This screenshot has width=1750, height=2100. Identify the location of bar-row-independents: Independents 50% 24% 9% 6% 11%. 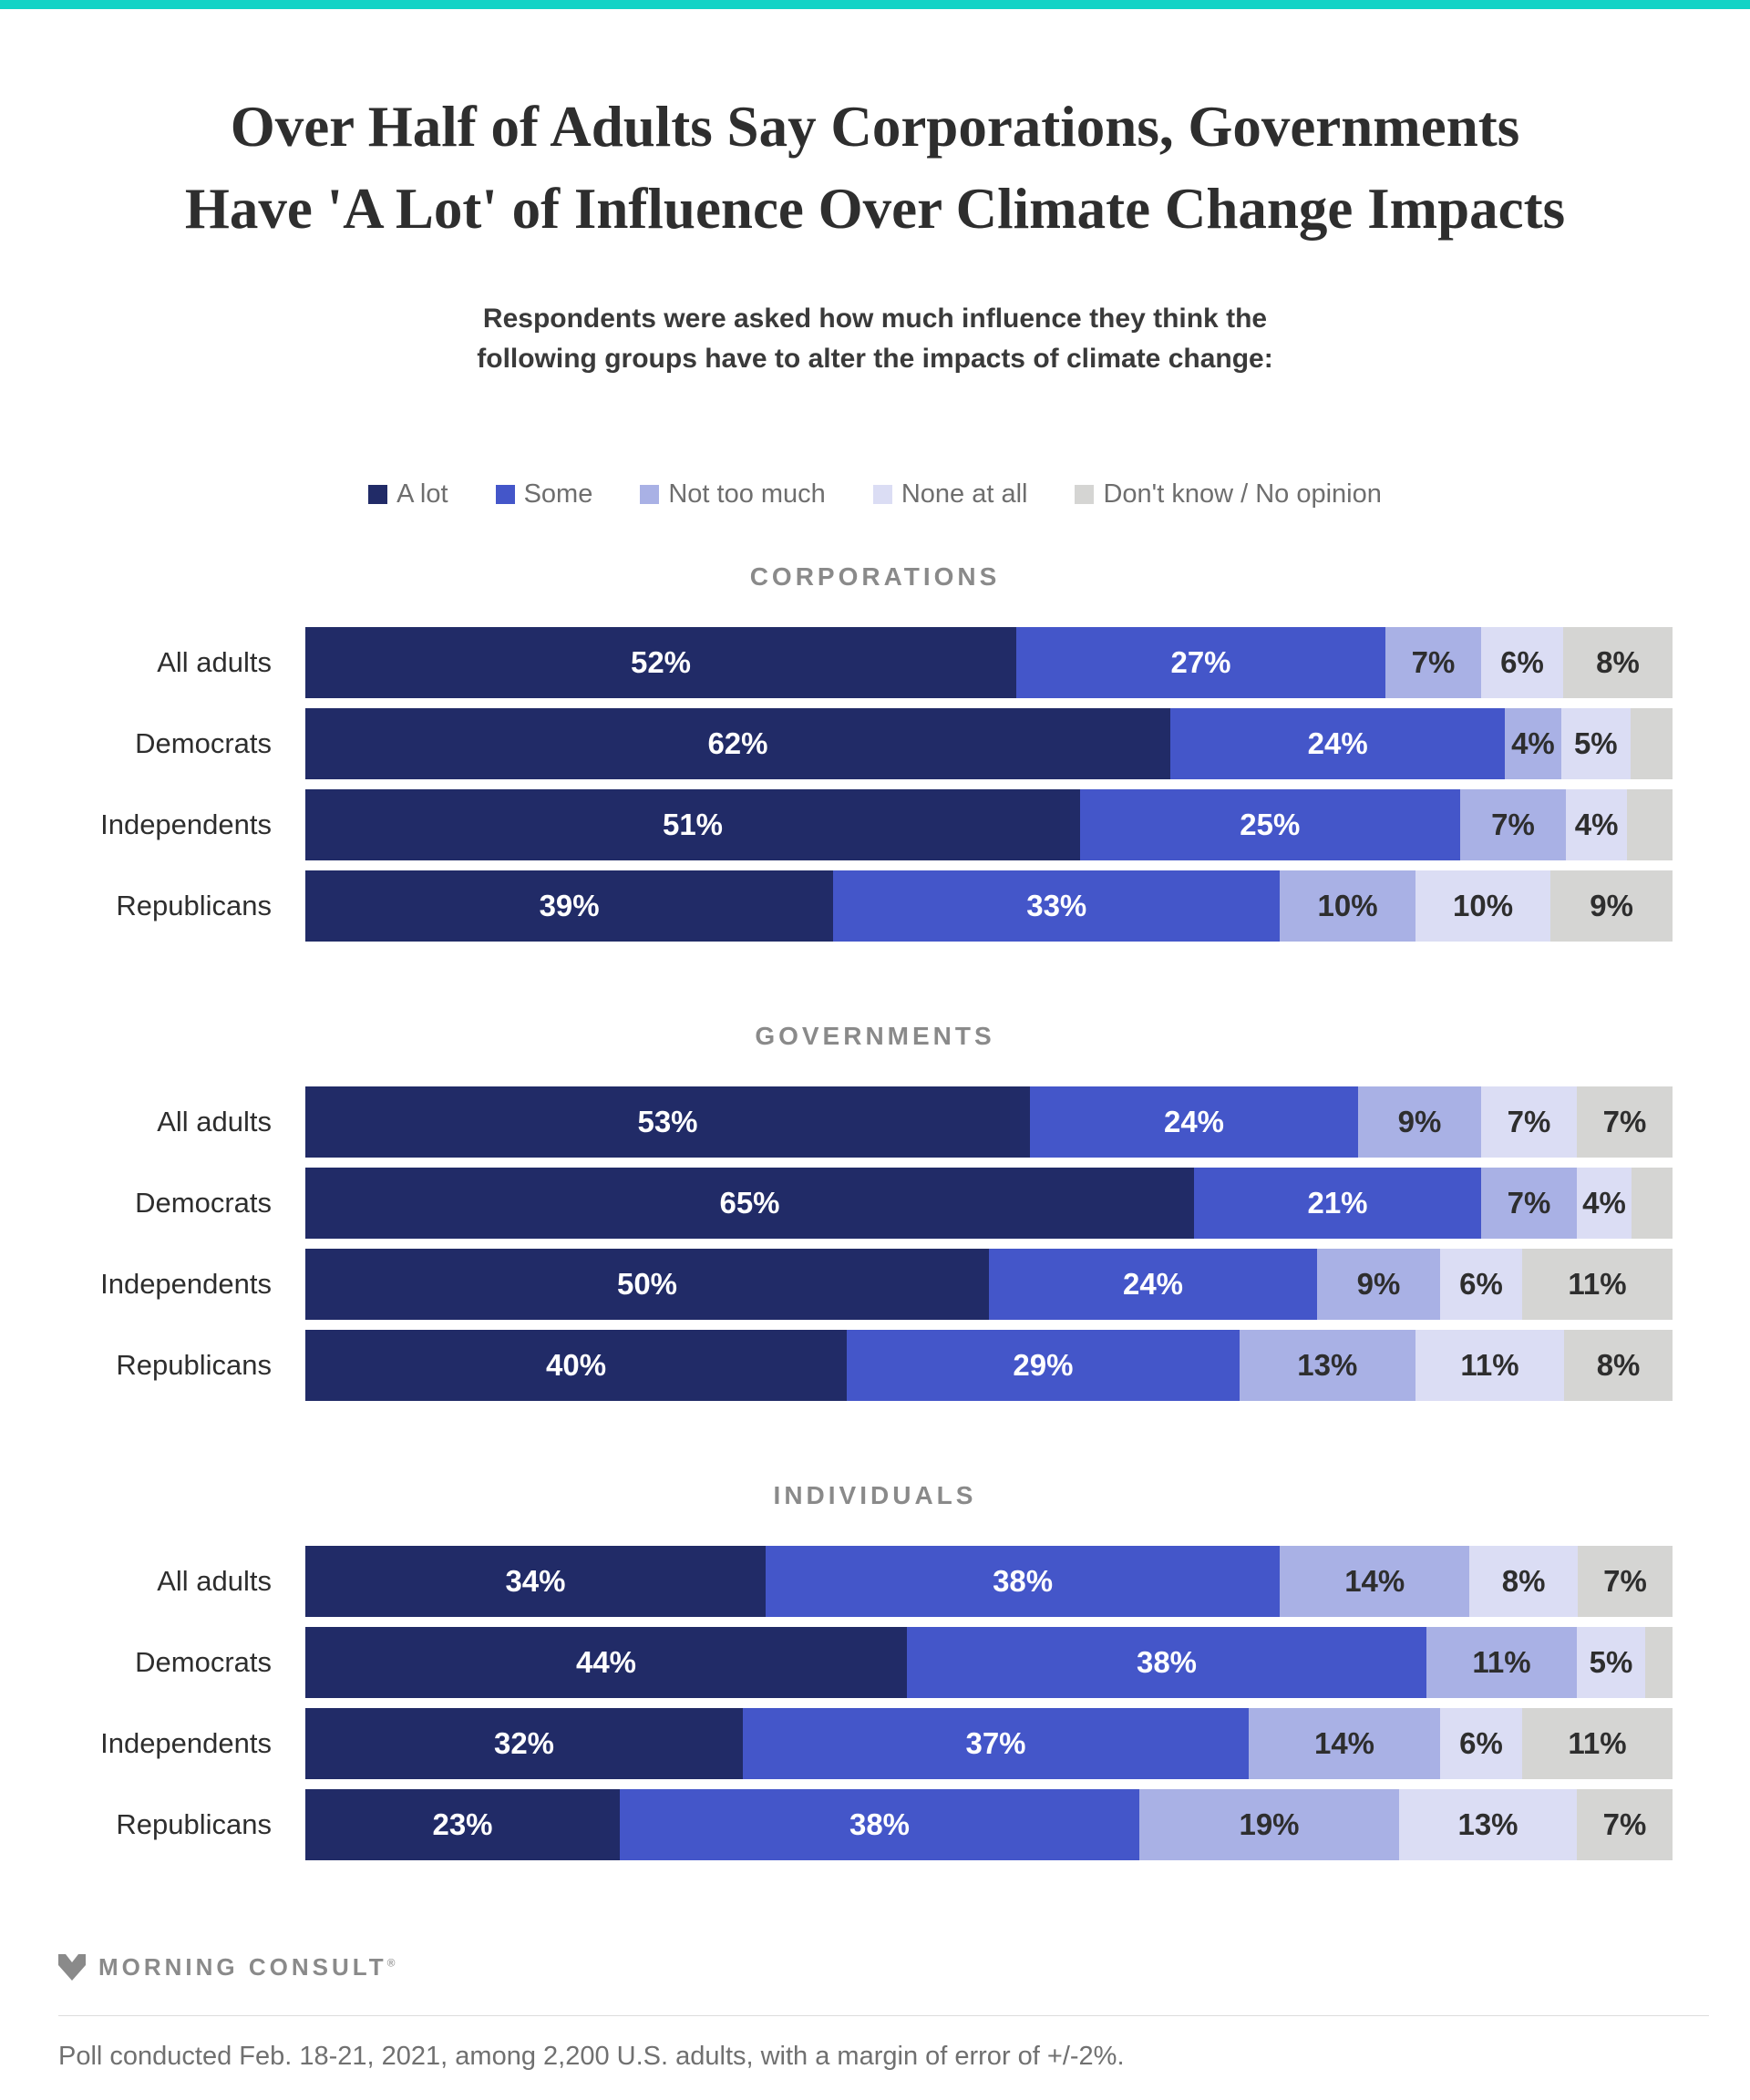
(875, 1284).